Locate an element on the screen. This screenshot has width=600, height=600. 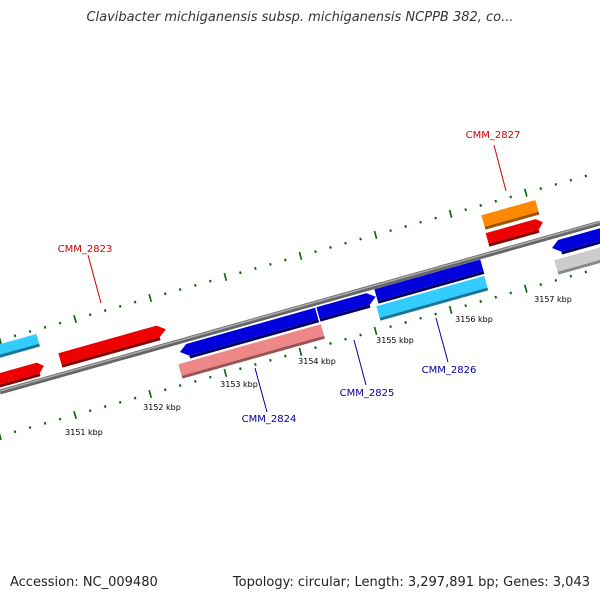
scale-label-3153: 3153 kbp is located at coordinates (239, 384).